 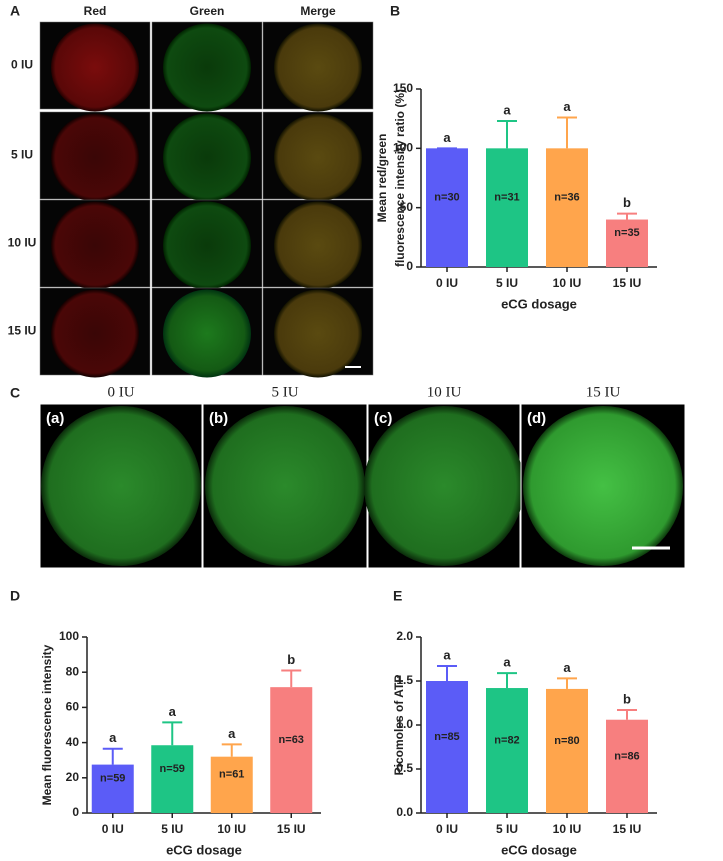 I want to click on panel-letter: B, so click(x=395, y=11).